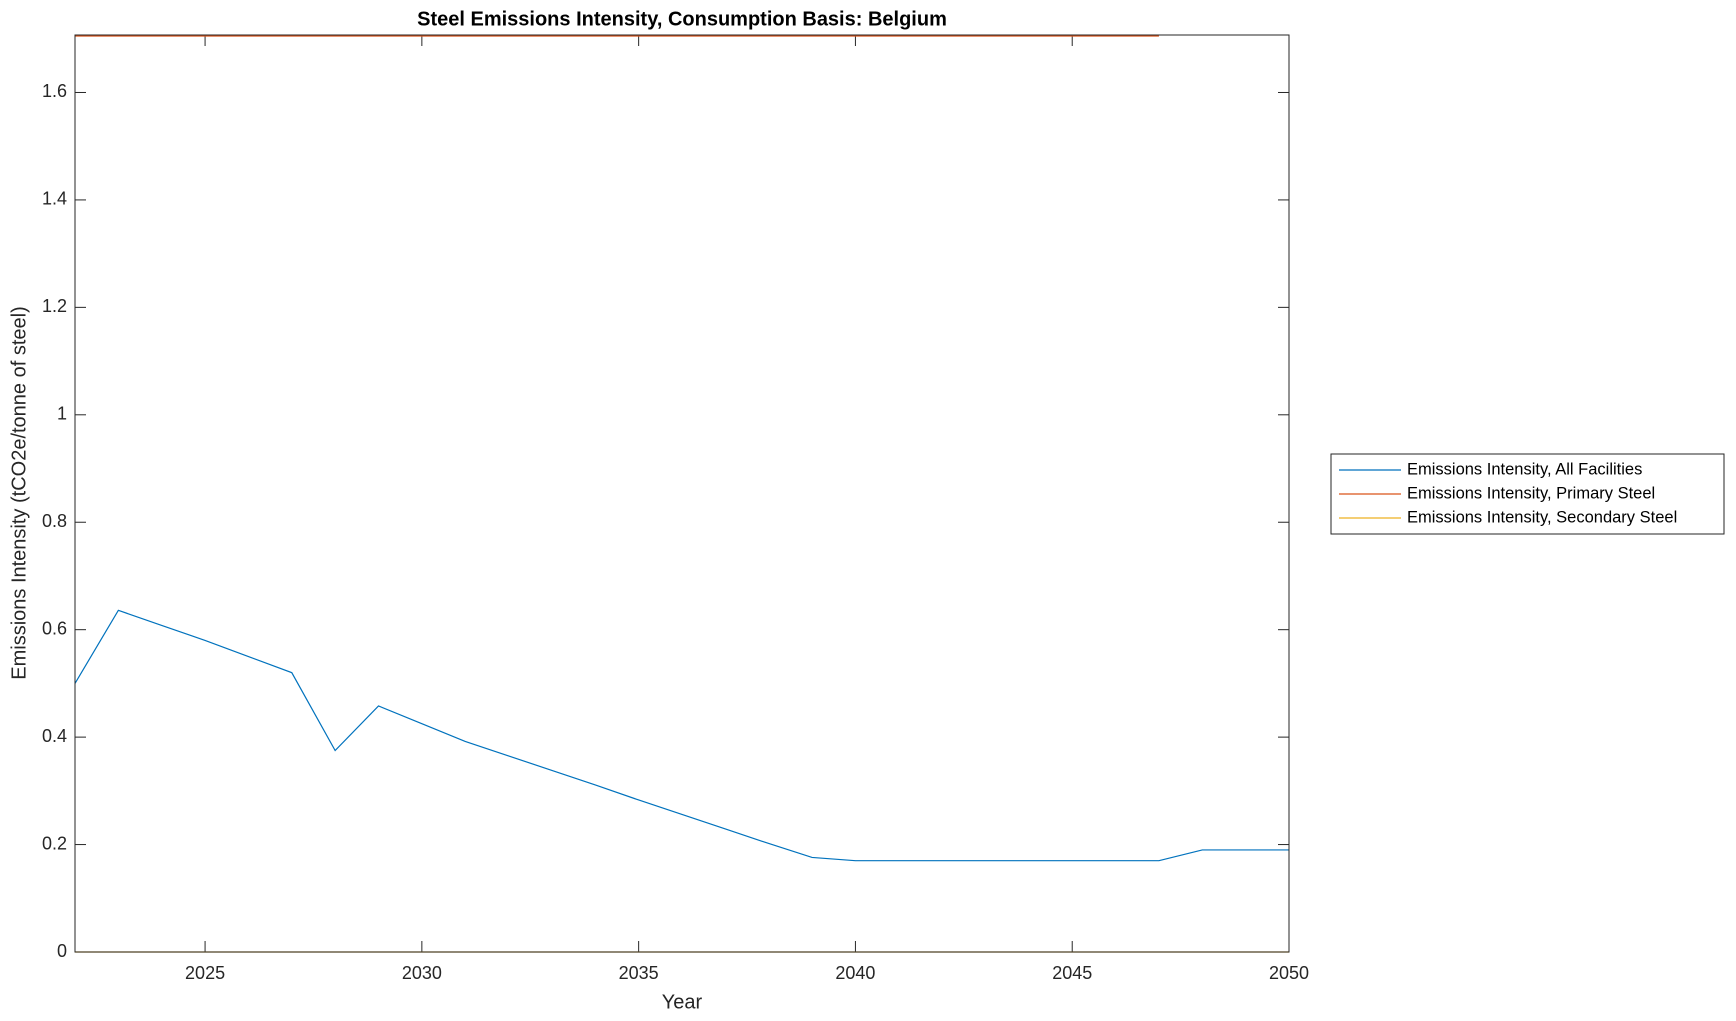 Image resolution: width=1736 pixels, height=1021 pixels. What do you see at coordinates (54, 843) in the screenshot?
I see `y-tick-label: 0.2` at bounding box center [54, 843].